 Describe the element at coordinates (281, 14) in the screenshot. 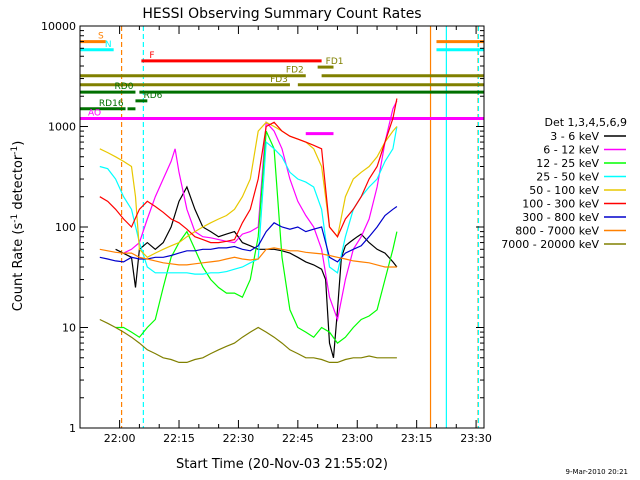

I see `chart-title: HESSI Observing Summary Count Rates` at that location.